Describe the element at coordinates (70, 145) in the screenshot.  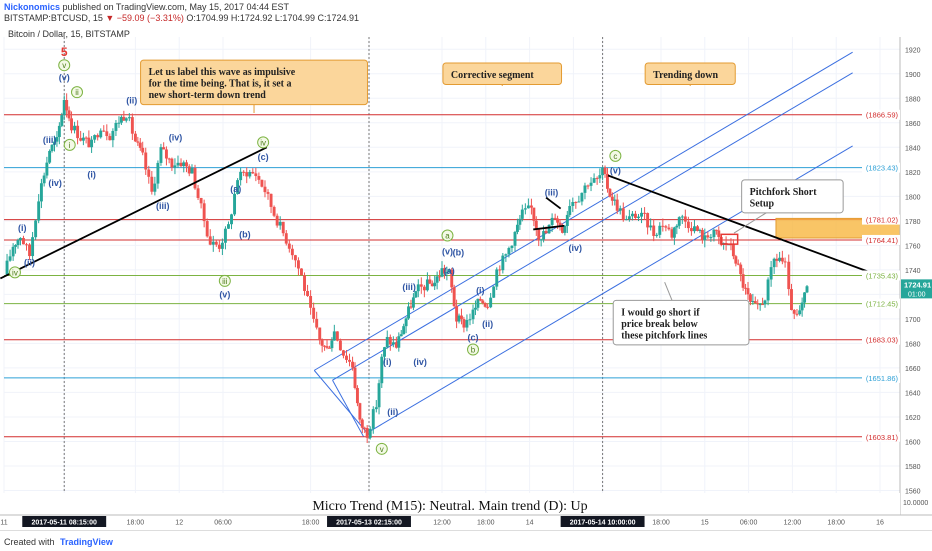
I see `wave-label: i` at that location.